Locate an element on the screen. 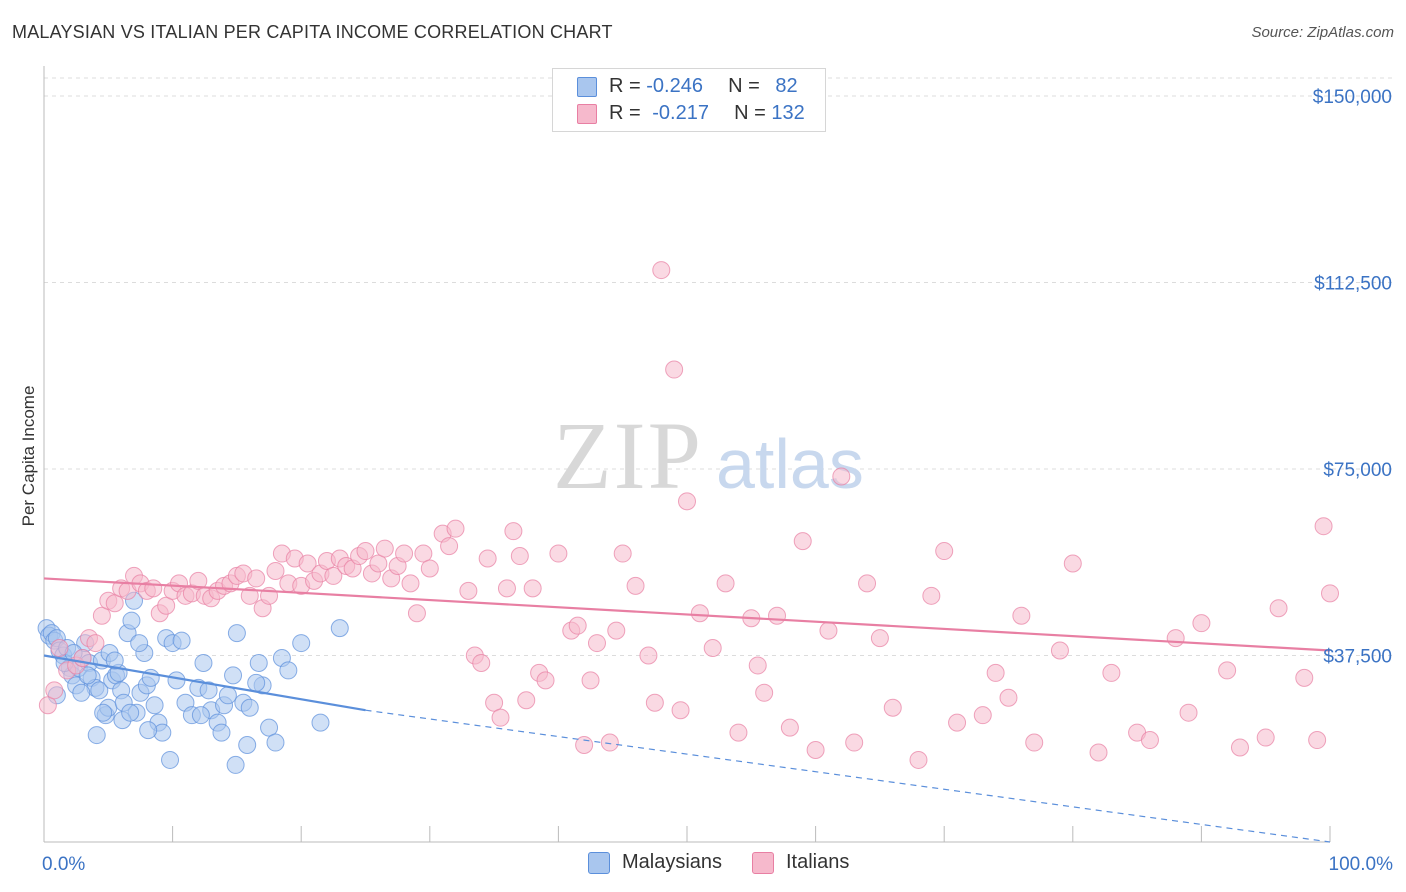 Image resolution: width=1406 pixels, height=892 pixels. y-tick-label: $150,000 is located at coordinates (1352, 97).